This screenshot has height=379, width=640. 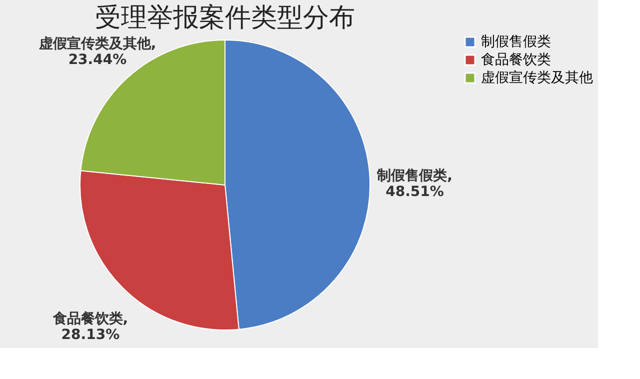 What do you see at coordinates (516, 60) in the screenshot?
I see `legend-label: 食品餐饮类` at bounding box center [516, 60].